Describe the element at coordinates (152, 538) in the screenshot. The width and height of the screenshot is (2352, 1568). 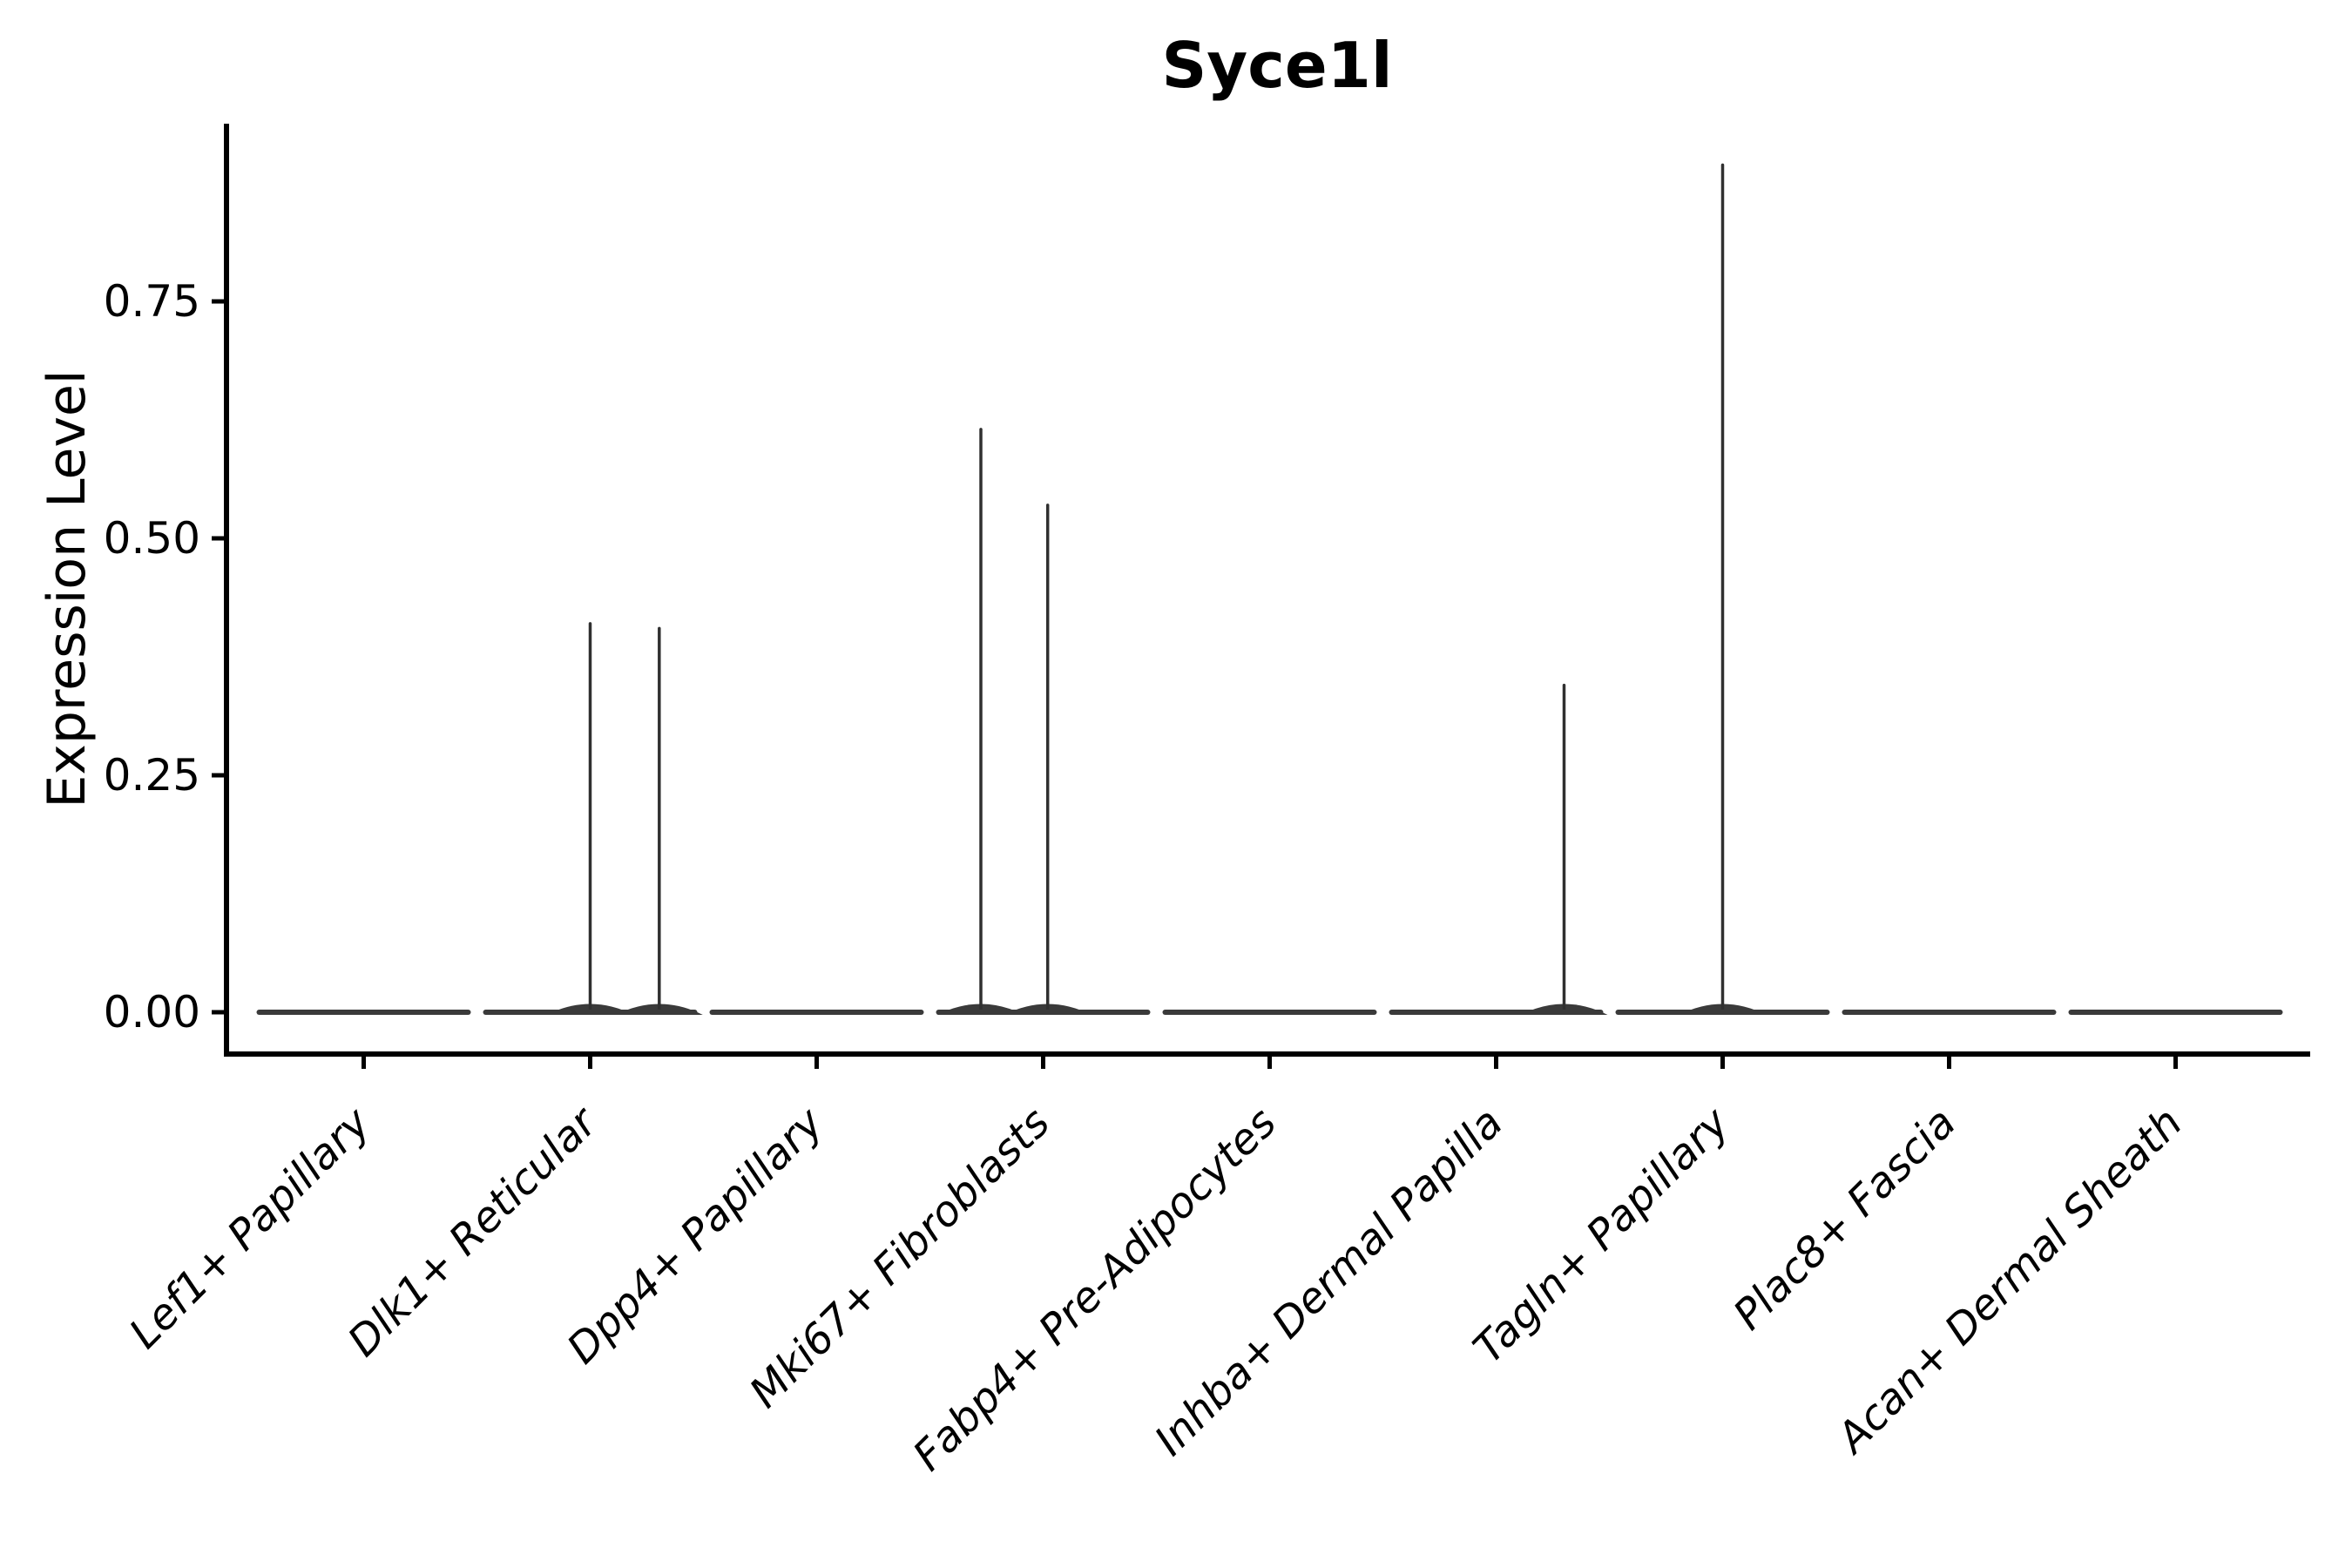
I see `y-tick-label: 0.50` at that location.